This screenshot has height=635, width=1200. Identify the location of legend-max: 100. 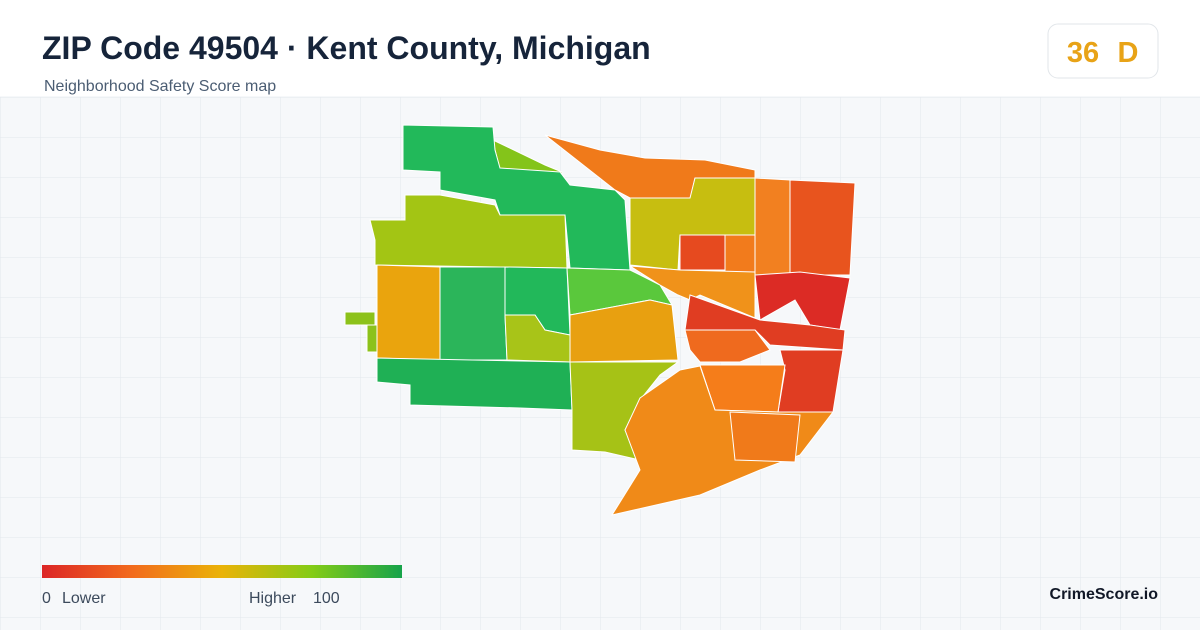
(326, 598).